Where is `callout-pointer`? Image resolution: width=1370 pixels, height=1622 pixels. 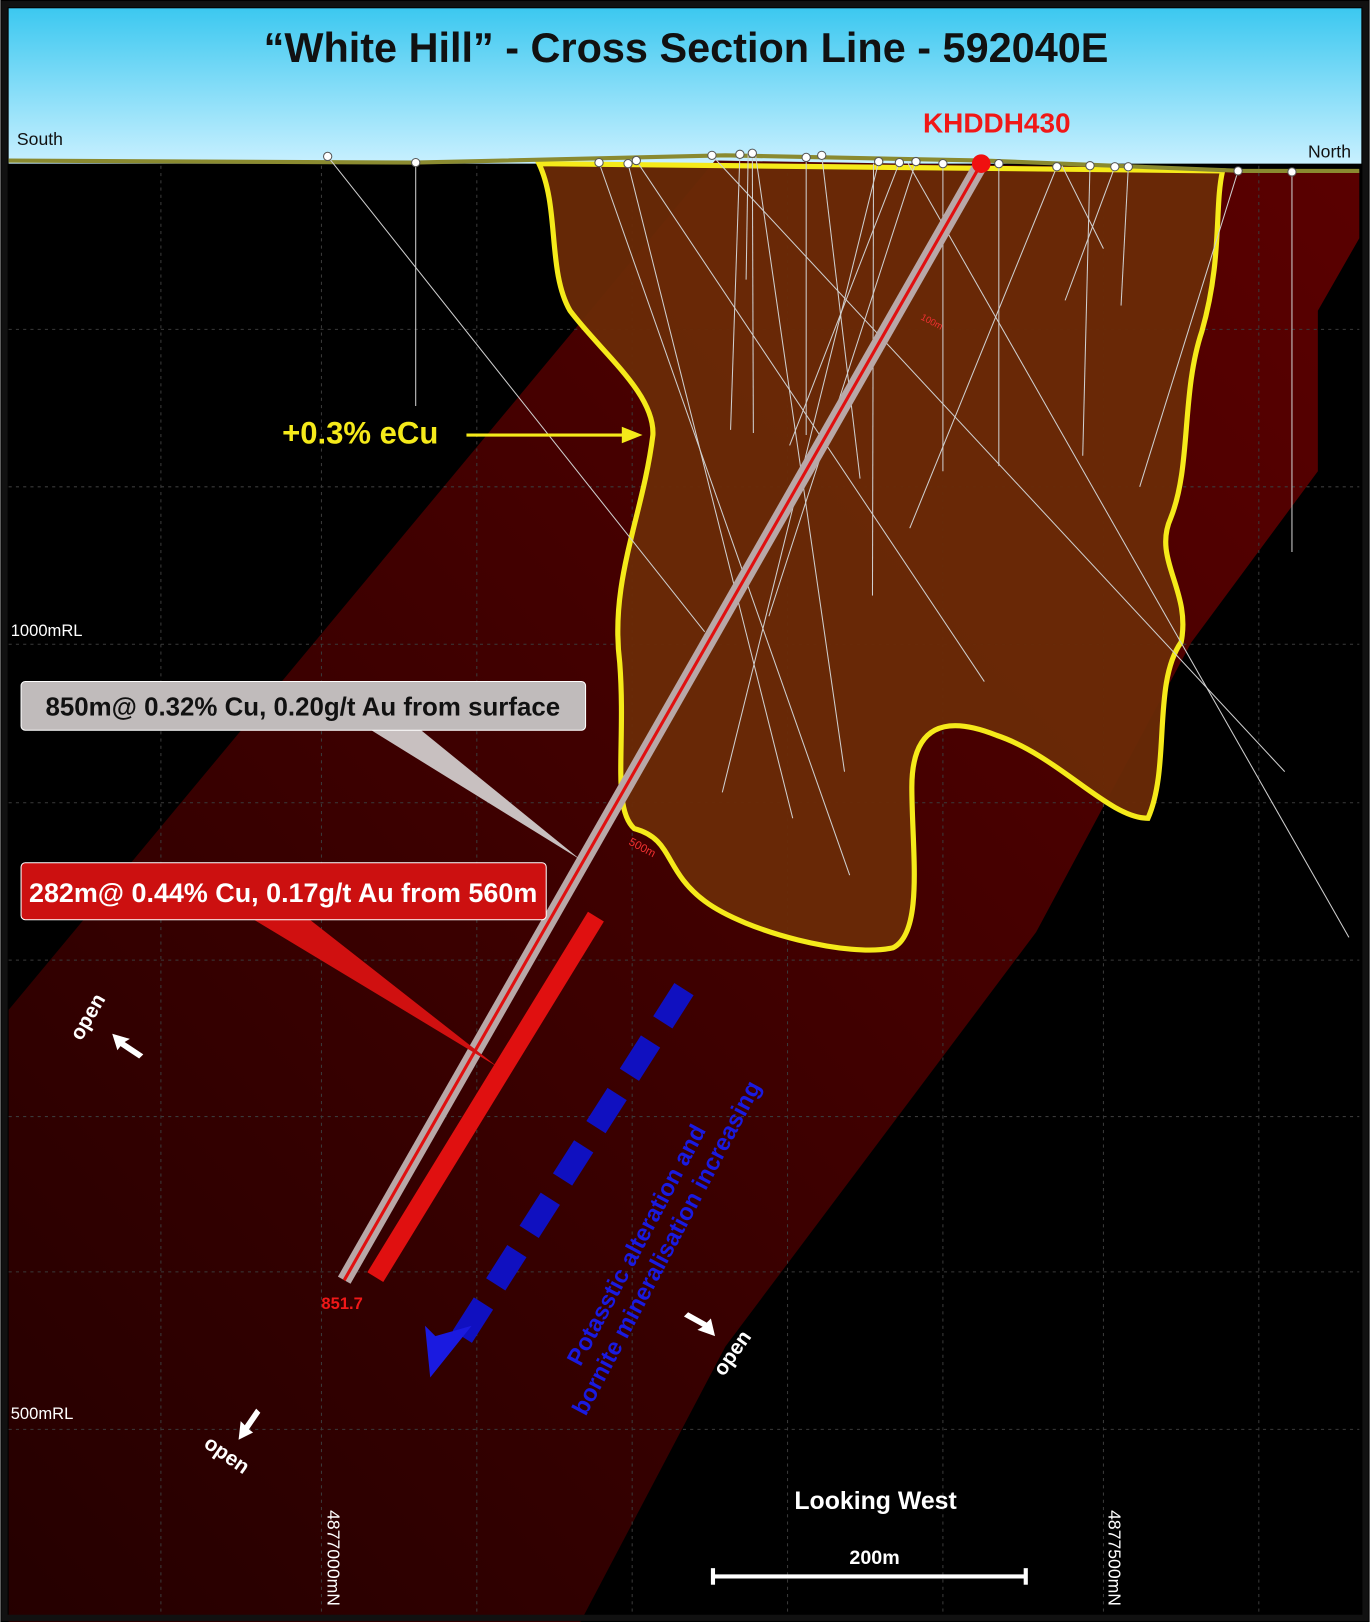 callout-pointer is located at coordinates (373, 991).